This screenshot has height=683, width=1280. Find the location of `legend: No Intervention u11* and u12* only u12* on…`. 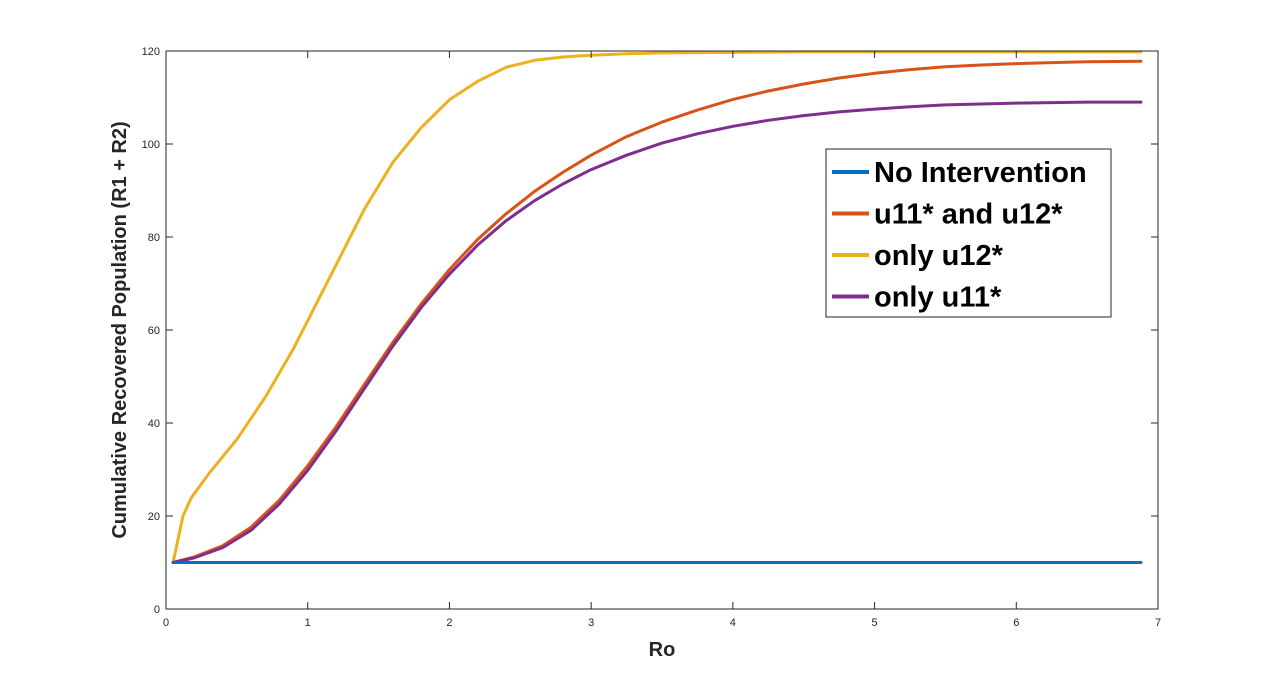

legend: No Intervention u11* and u12* only u12* on… is located at coordinates (968, 233).